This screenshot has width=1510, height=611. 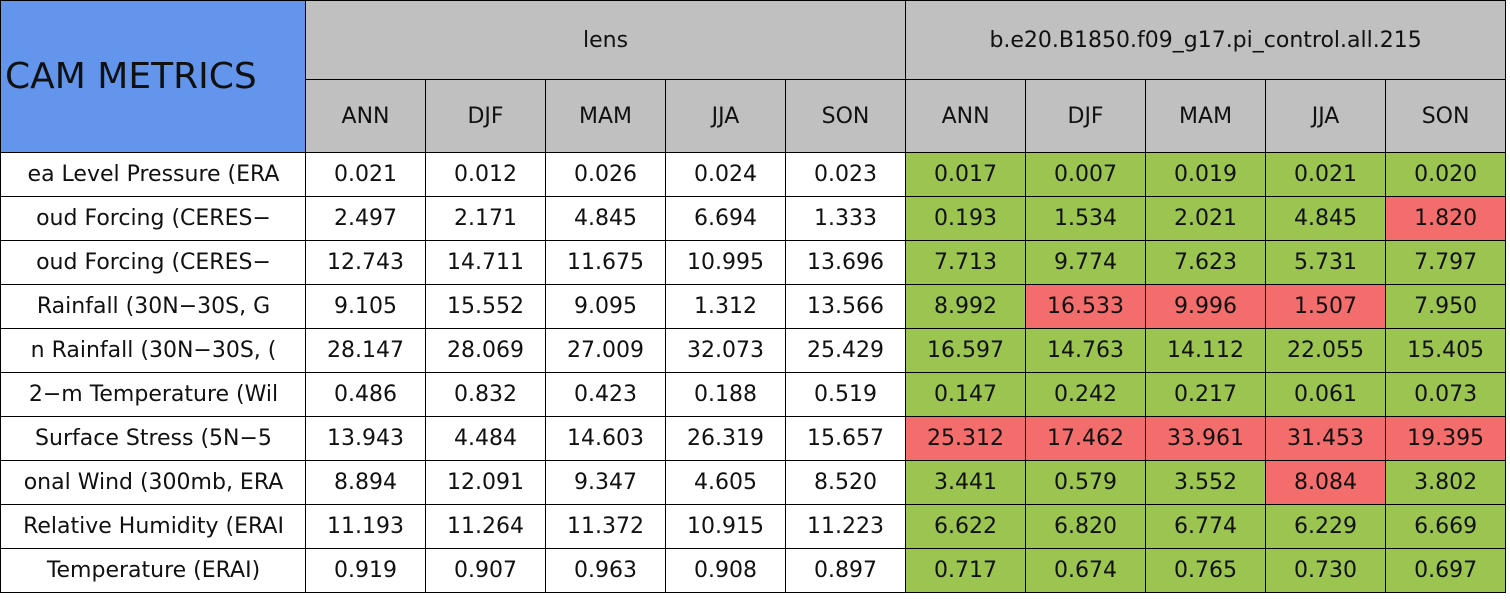 What do you see at coordinates (845, 306) in the screenshot?
I see `value-cell: 13.566` at bounding box center [845, 306].